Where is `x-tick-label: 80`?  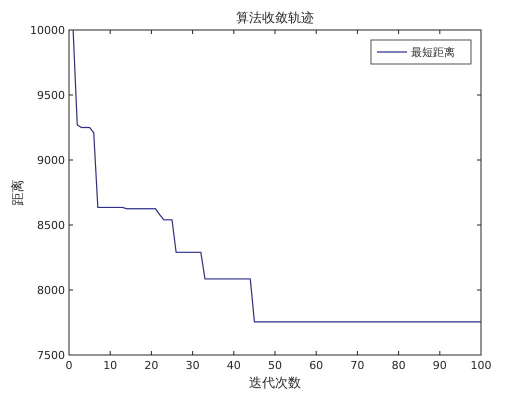
x-tick-label: 80 is located at coordinates (399, 365).